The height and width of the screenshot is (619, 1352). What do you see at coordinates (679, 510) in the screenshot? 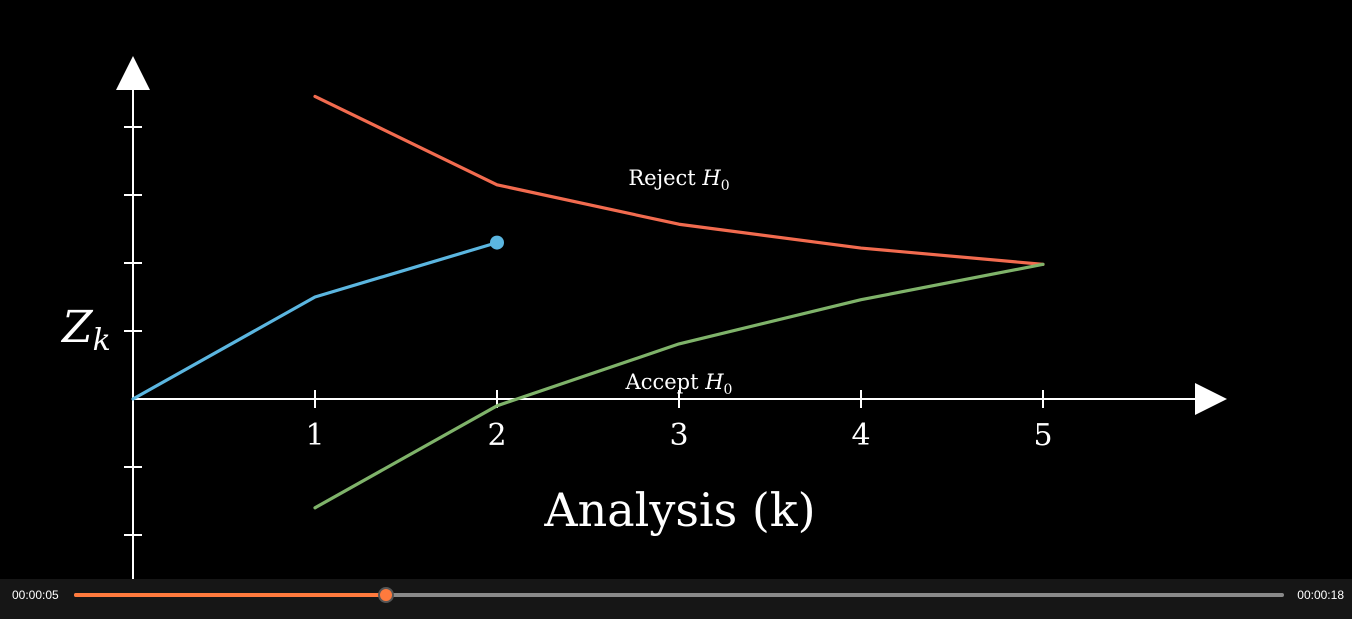
I see `x-axis-title: Analysis (k)` at bounding box center [679, 510].